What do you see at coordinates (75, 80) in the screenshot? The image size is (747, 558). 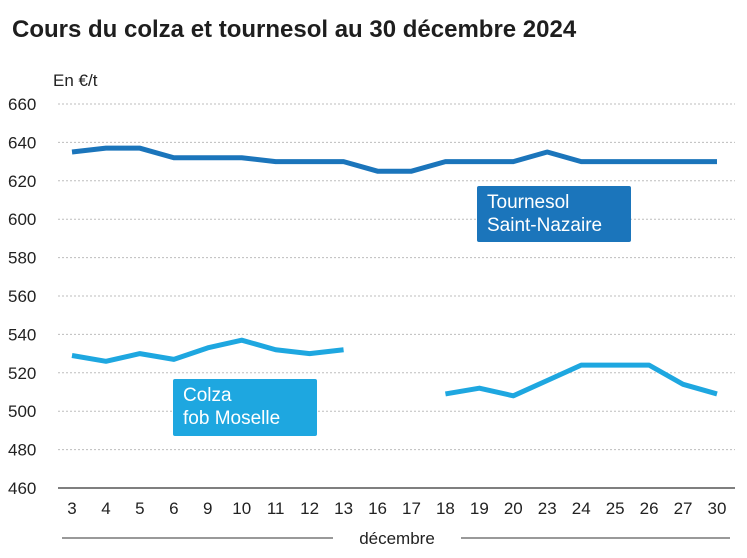 I see `y-axis-unit-label: En €/t` at bounding box center [75, 80].